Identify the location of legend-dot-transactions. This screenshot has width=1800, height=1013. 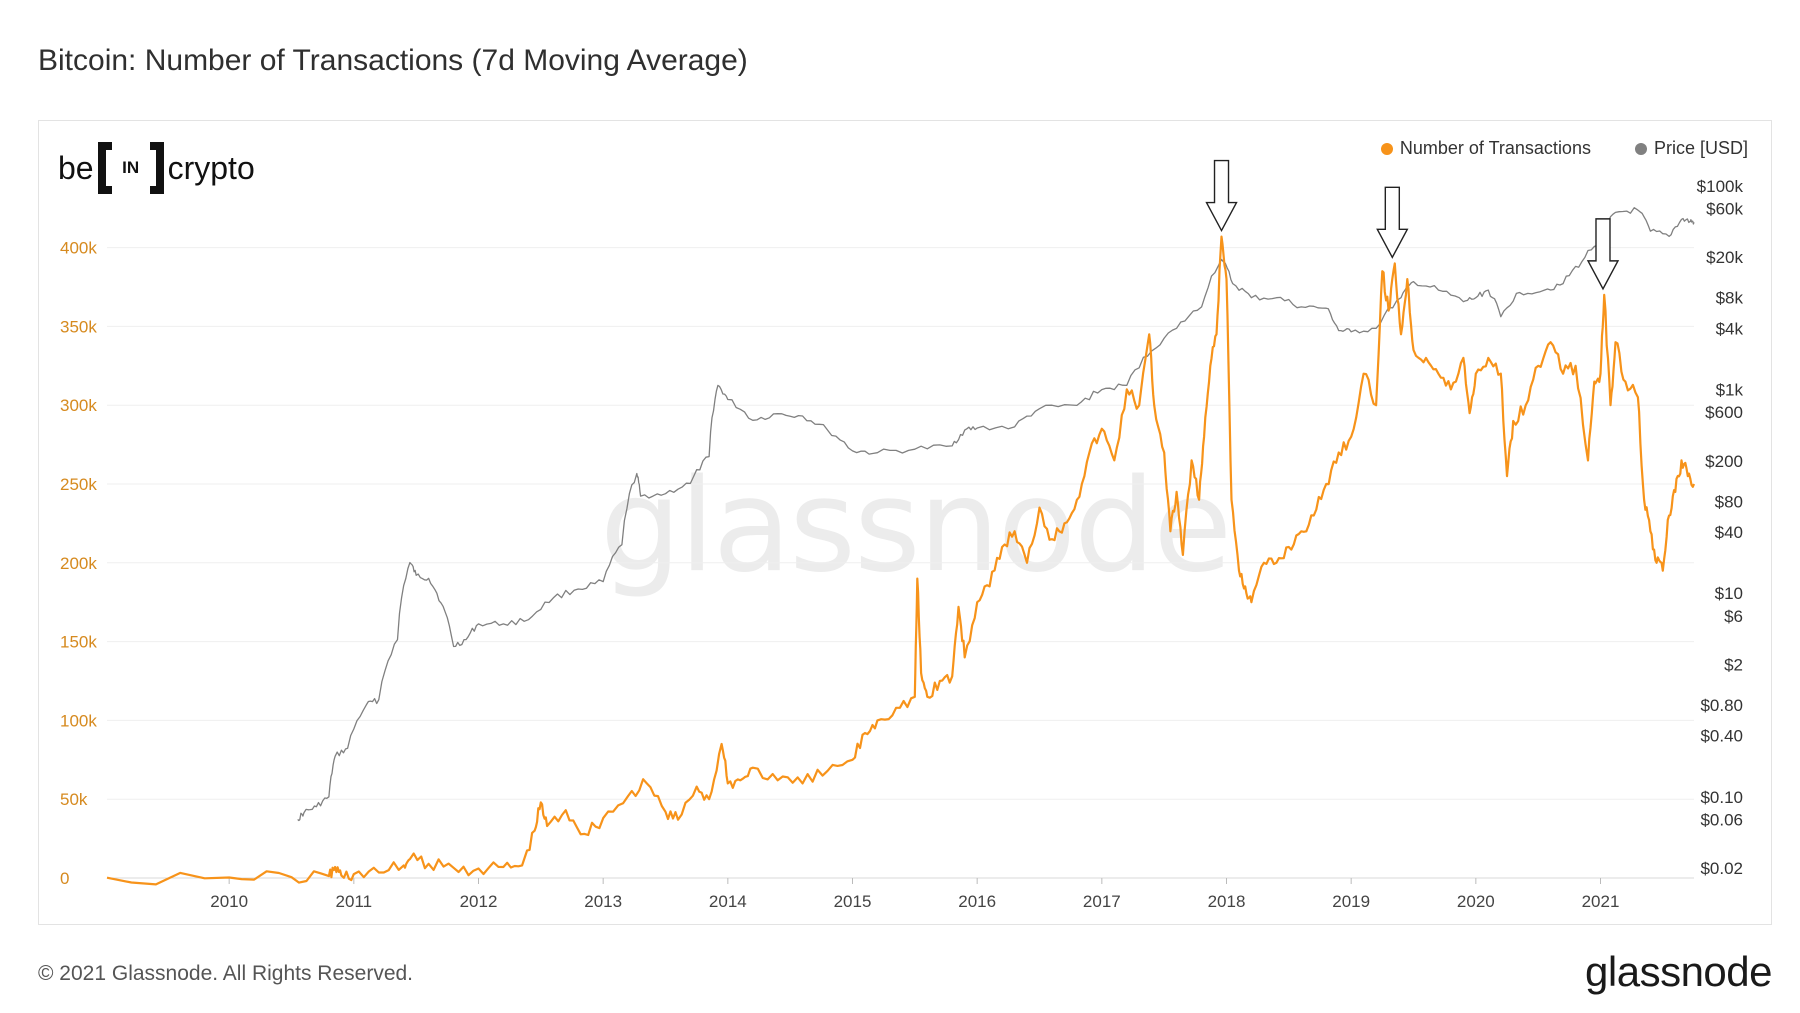
(1386, 148).